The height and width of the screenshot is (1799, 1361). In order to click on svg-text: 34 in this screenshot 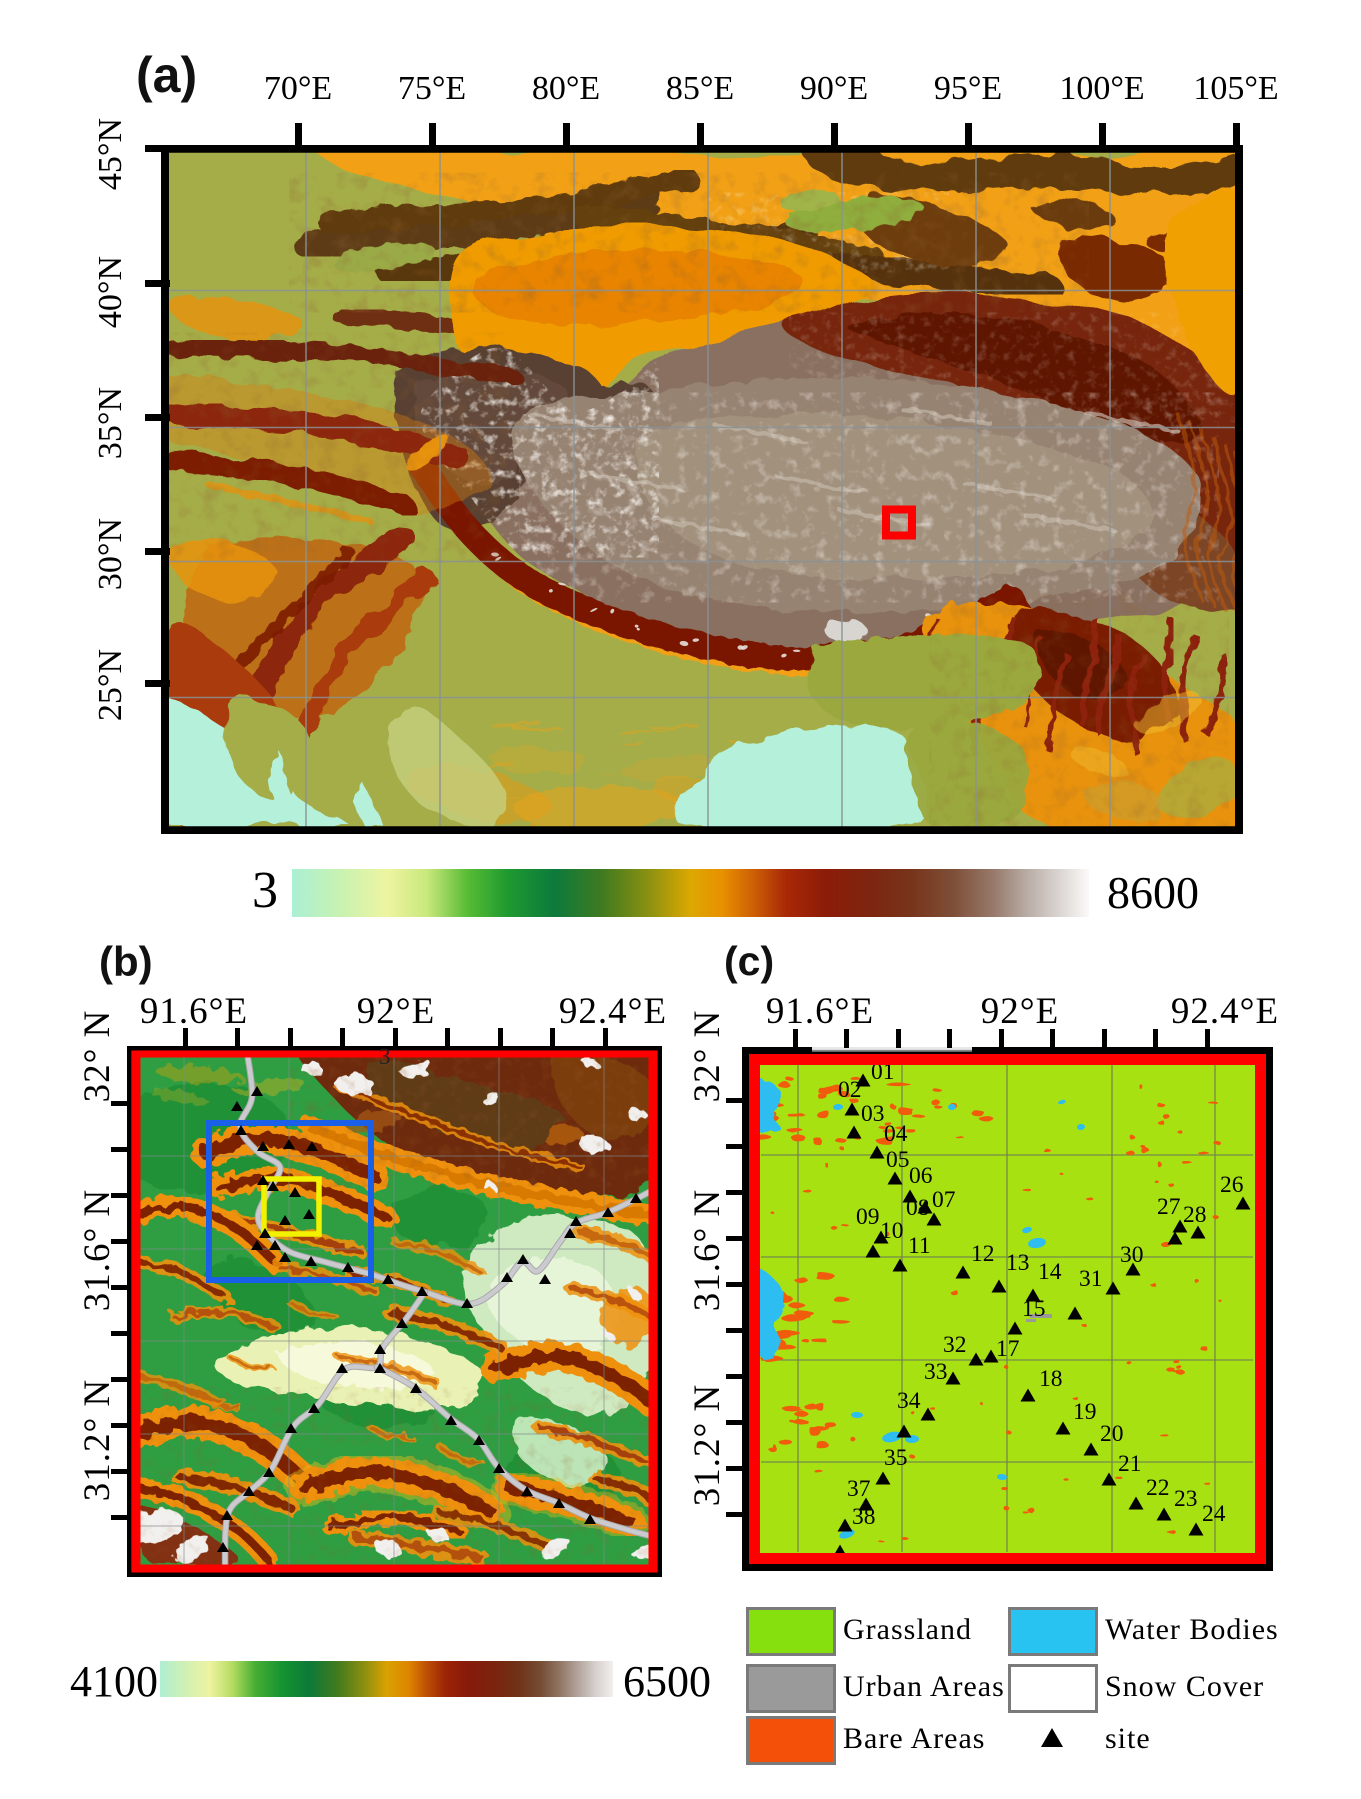, I will do `click(909, 1401)`.